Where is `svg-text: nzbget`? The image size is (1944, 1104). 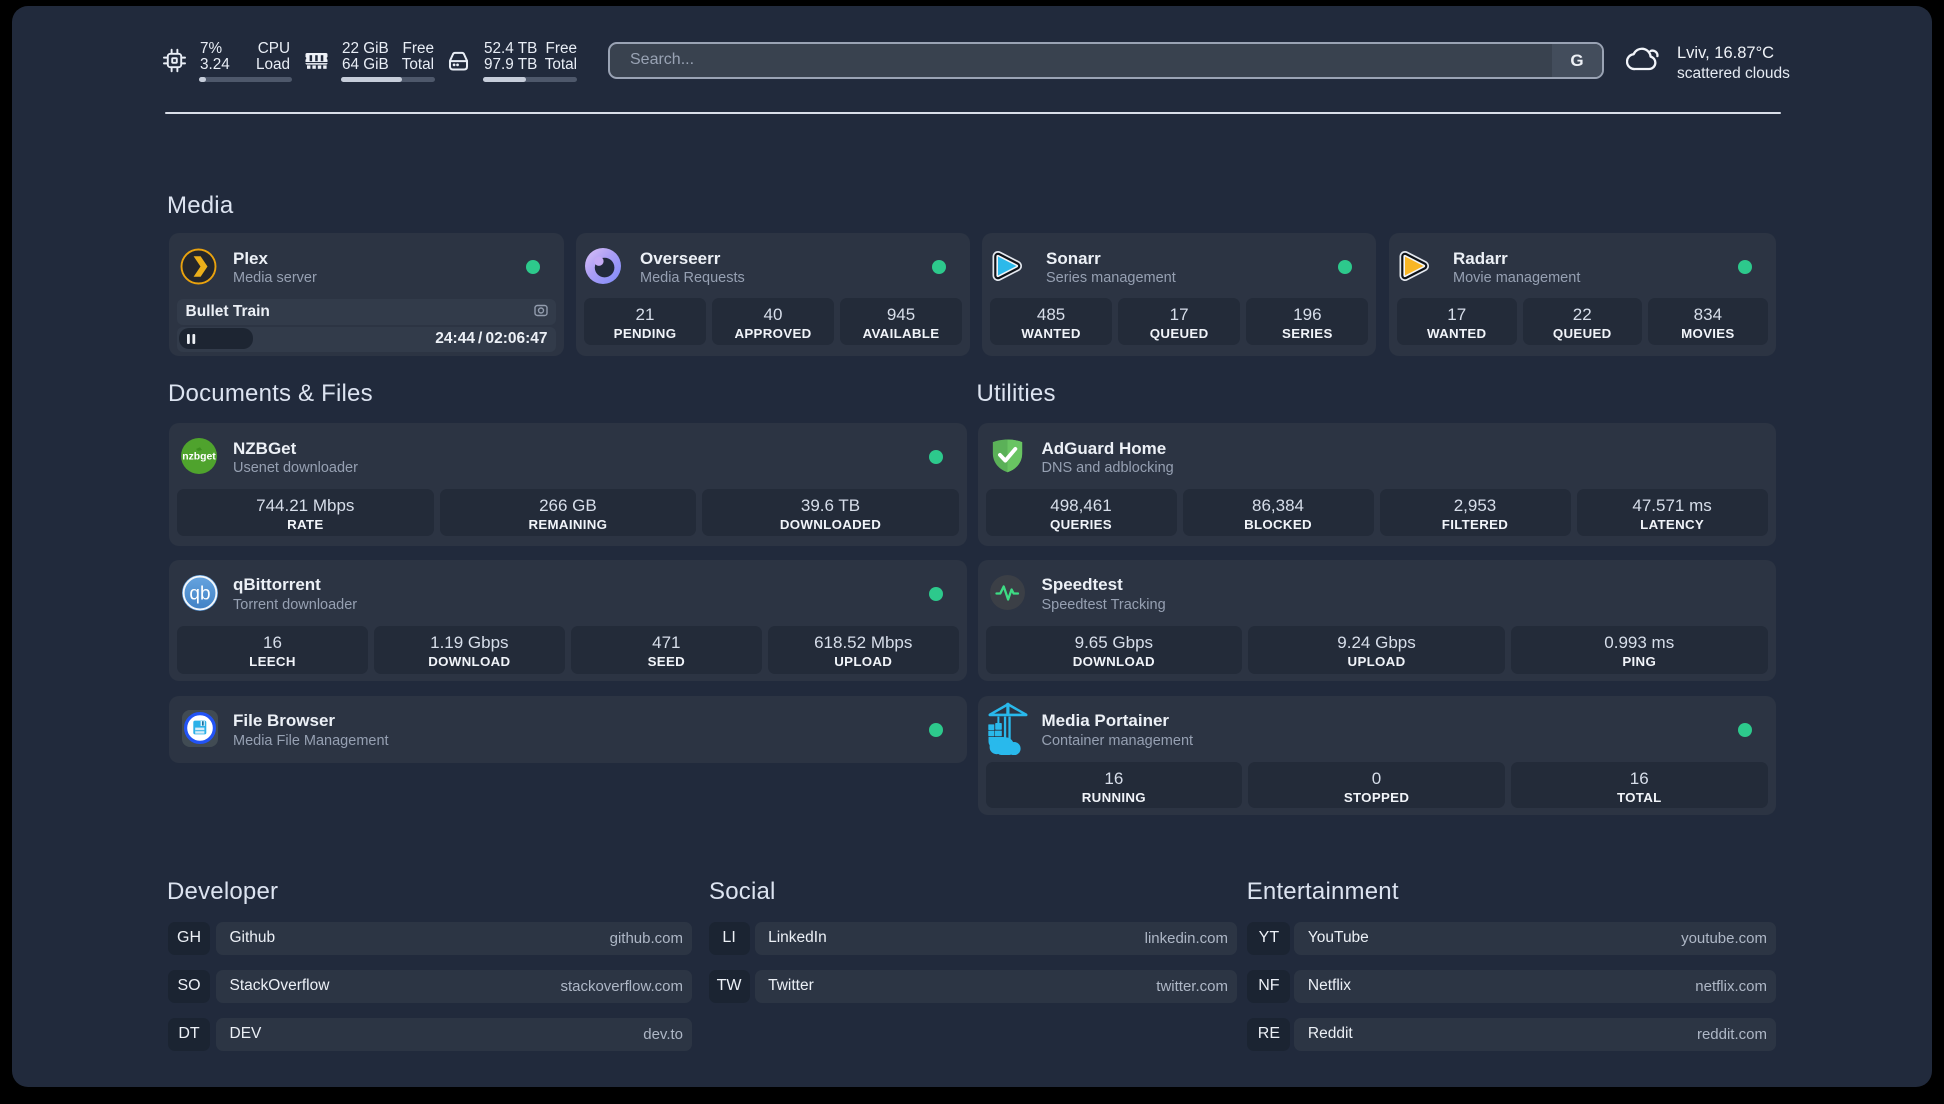 svg-text: nzbget is located at coordinates (199, 456).